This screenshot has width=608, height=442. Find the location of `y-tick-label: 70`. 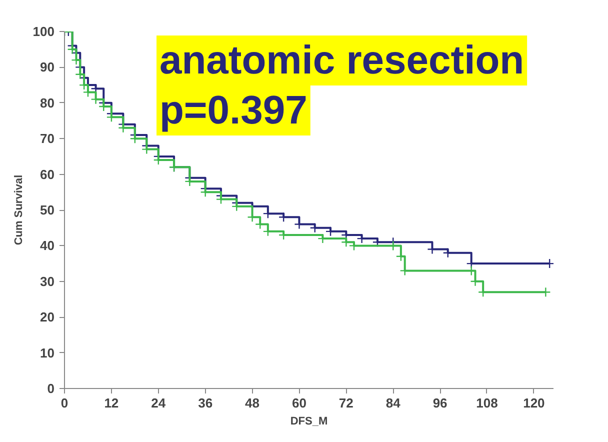

y-tick-label: 70 is located at coordinates (47, 138).